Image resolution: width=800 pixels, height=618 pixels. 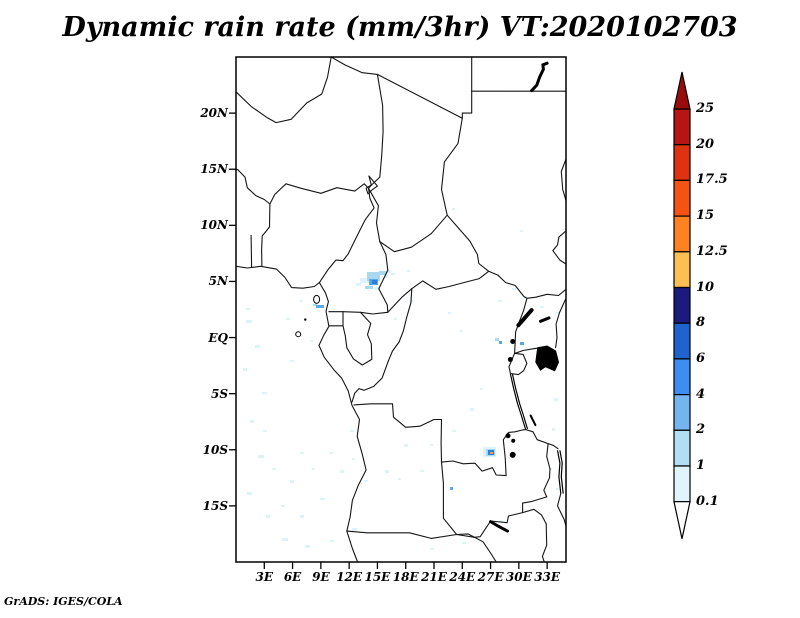 I want to click on lat-label-10S: 10S, so click(x=215, y=449).